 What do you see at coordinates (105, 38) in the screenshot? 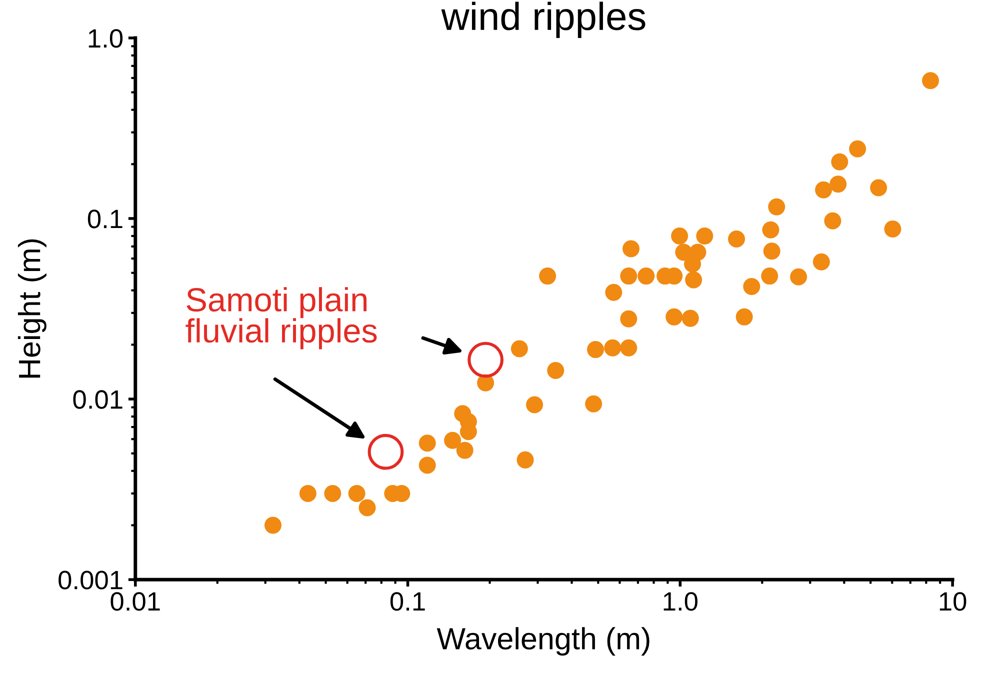
I see `y-tick-label: 1.0` at bounding box center [105, 38].